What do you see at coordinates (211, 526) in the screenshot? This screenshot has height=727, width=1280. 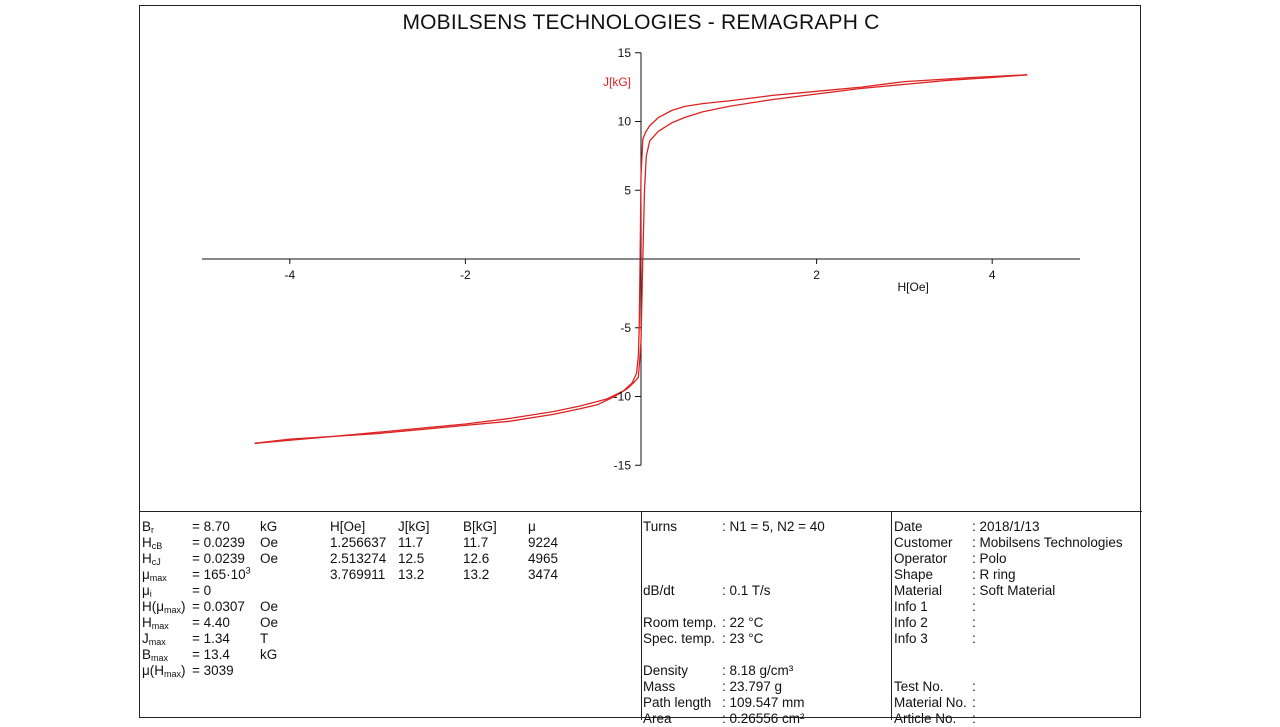 I see `param-value: = 8.70` at bounding box center [211, 526].